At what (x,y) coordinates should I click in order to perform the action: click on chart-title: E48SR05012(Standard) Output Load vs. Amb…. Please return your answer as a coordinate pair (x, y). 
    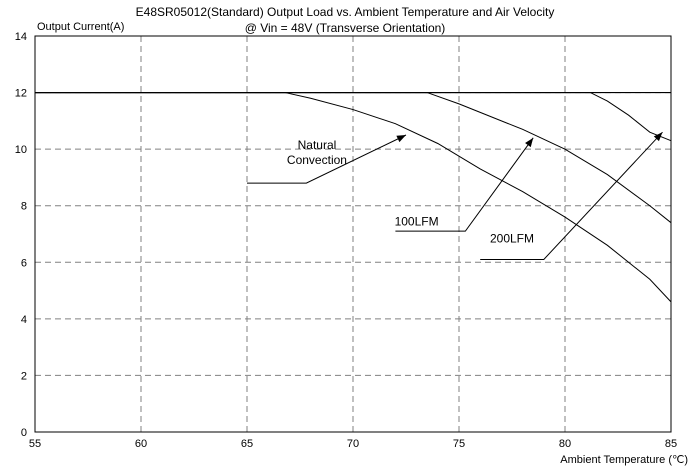
    Looking at the image, I should click on (345, 12).